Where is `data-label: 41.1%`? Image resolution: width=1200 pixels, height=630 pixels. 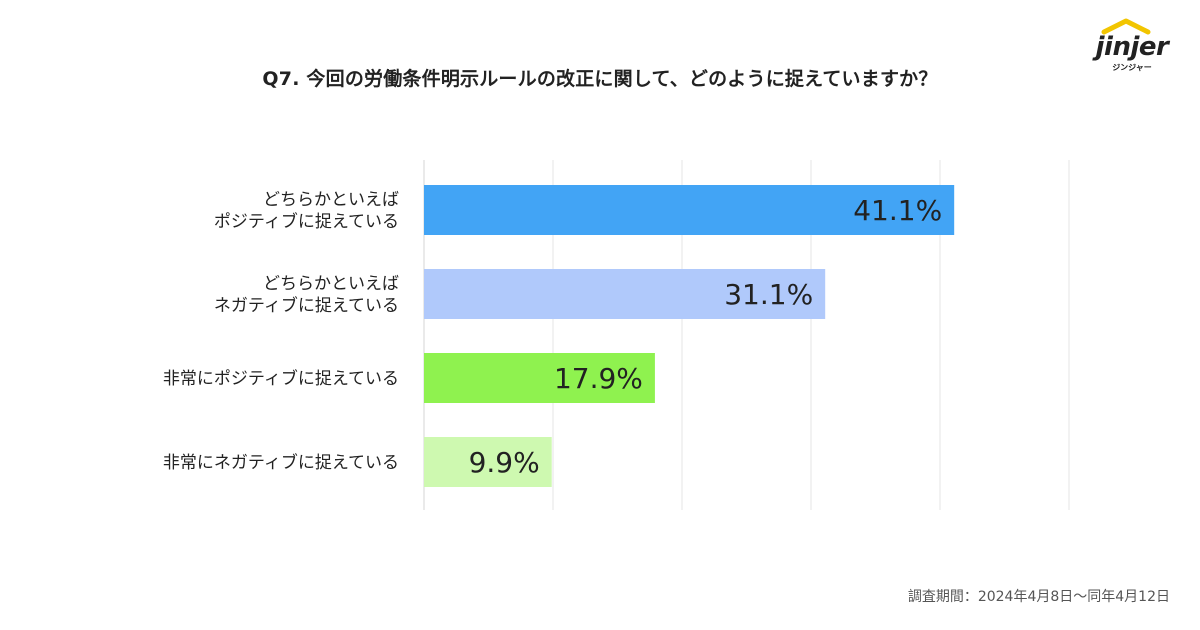 data-label: 41.1% is located at coordinates (897, 210).